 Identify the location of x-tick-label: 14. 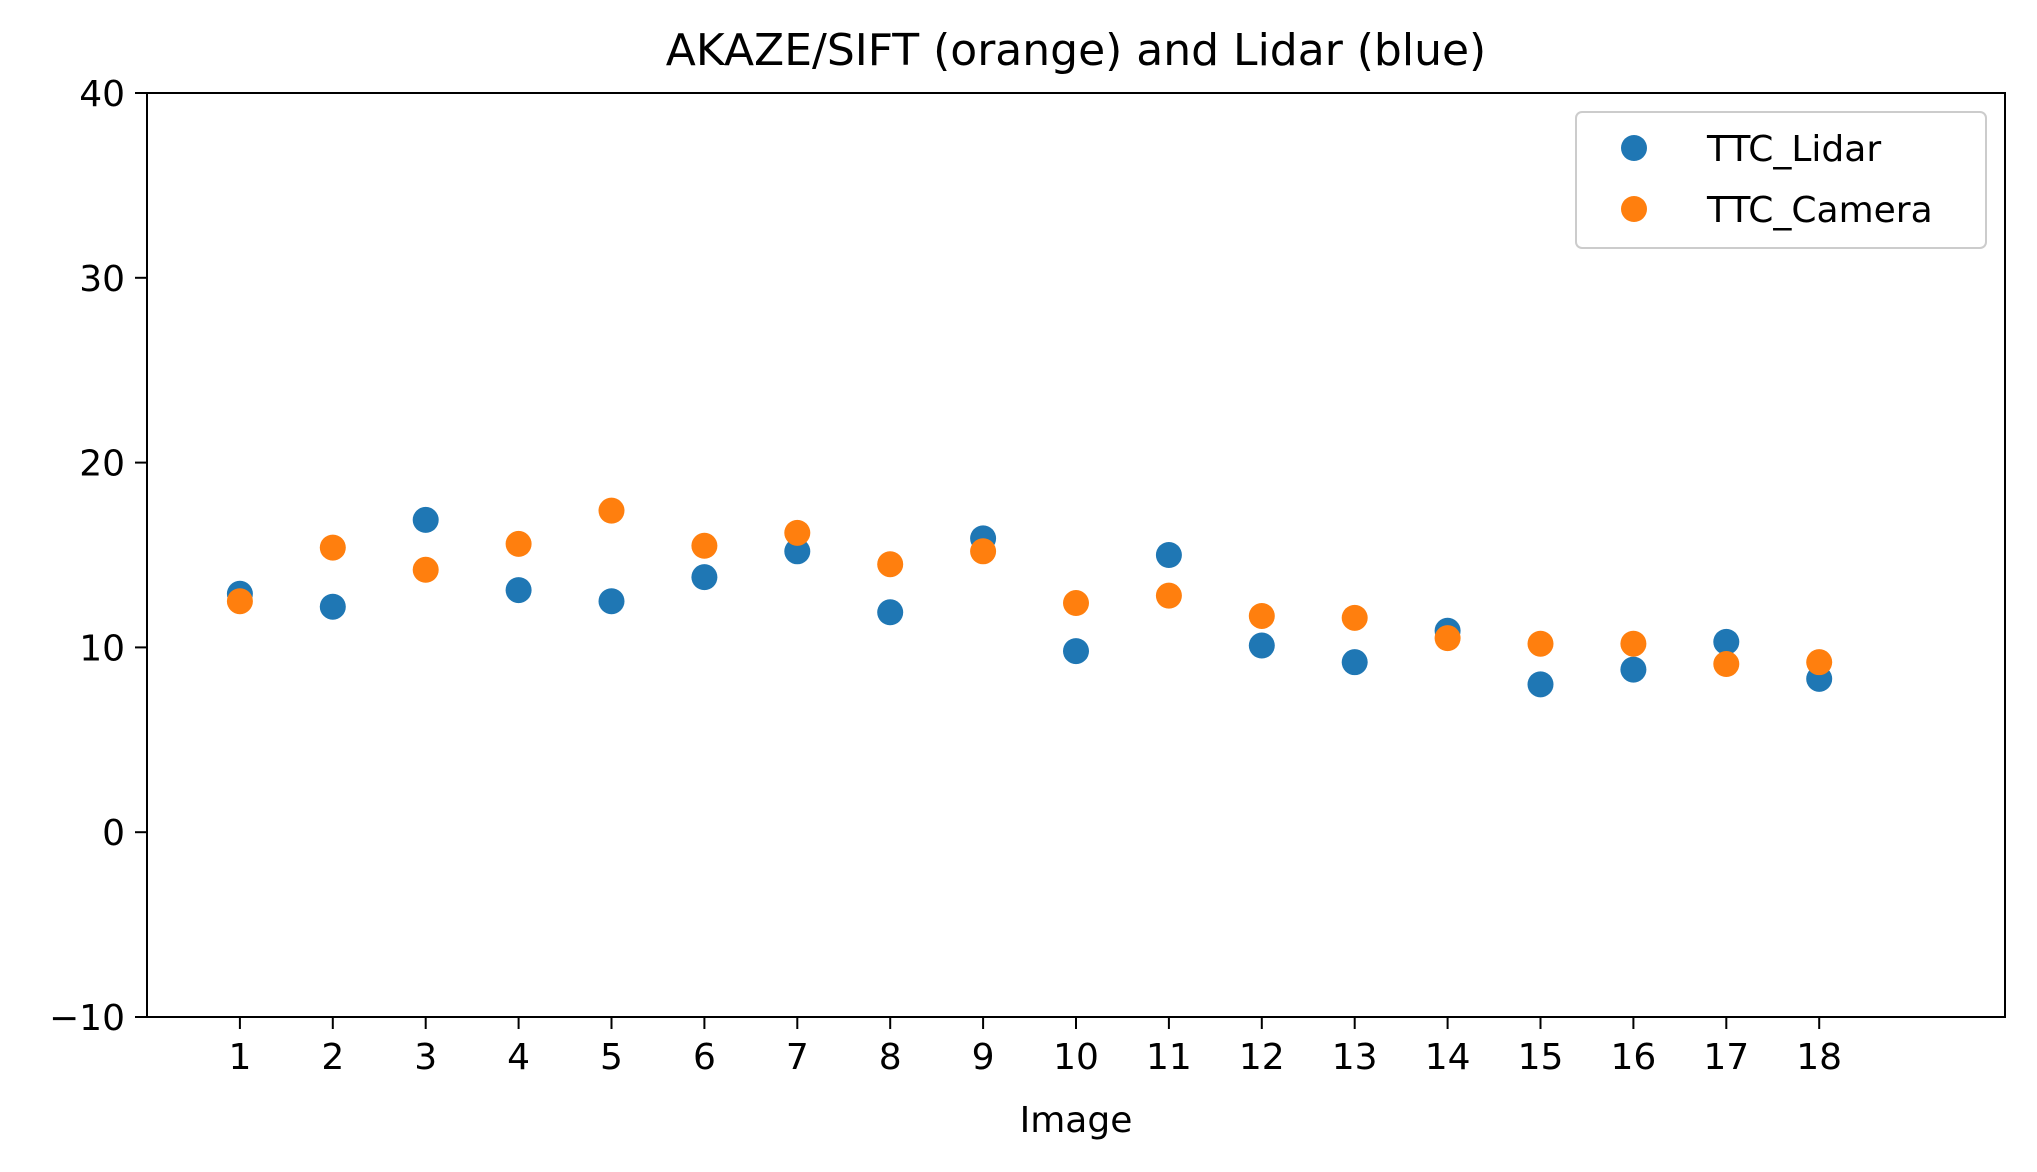
(1448, 1057).